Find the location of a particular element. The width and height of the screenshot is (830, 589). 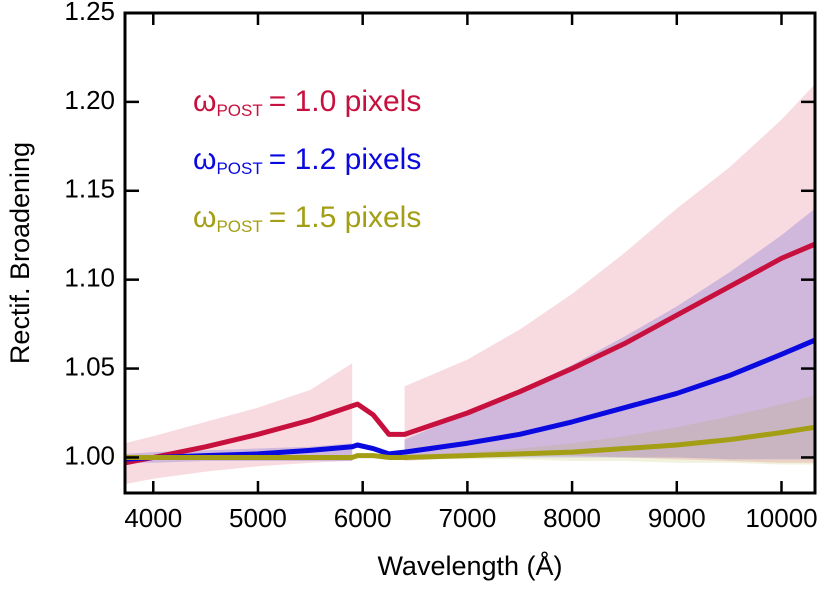

x-tick-label: 5000 is located at coordinates (258, 518).